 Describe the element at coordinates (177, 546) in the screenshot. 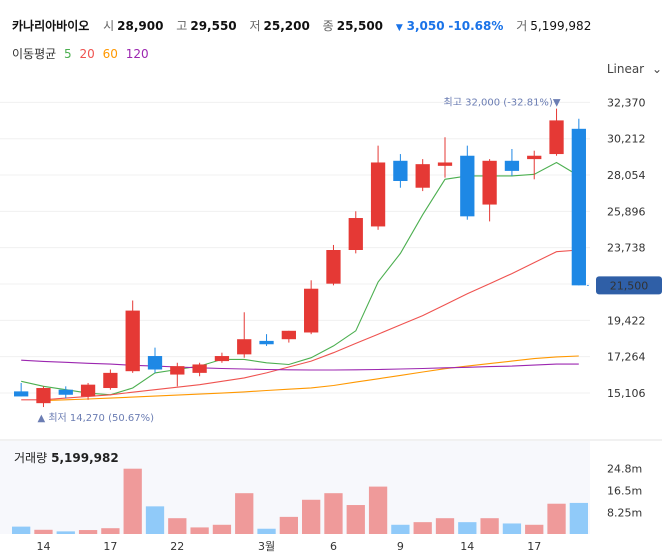

I see `date-tick-label: 22` at that location.